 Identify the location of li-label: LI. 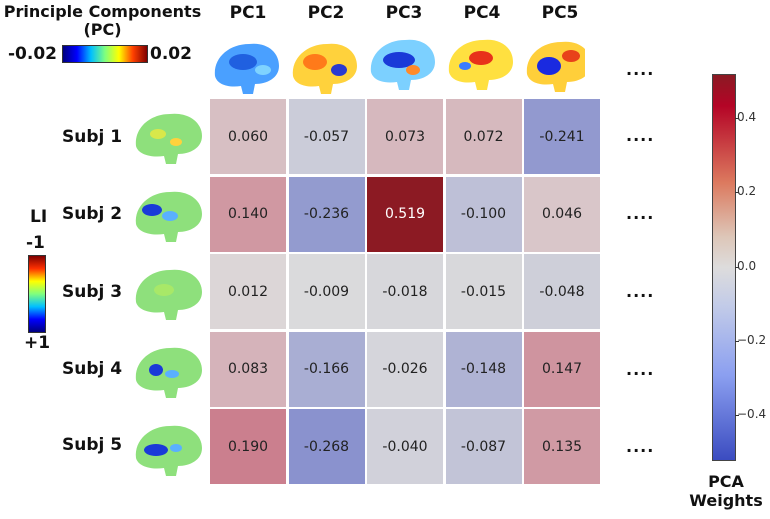
(39, 217).